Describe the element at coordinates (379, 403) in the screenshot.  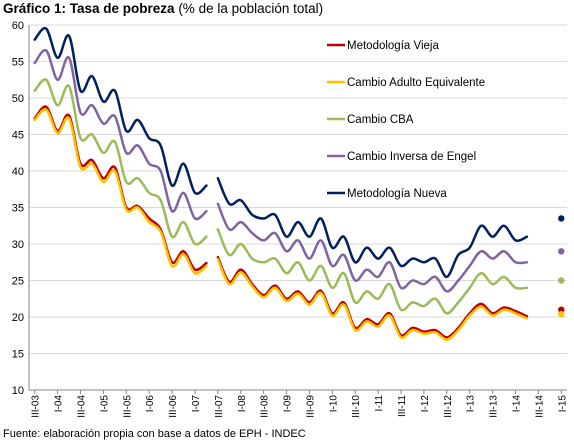
I see `x-tick-label: I-11` at that location.